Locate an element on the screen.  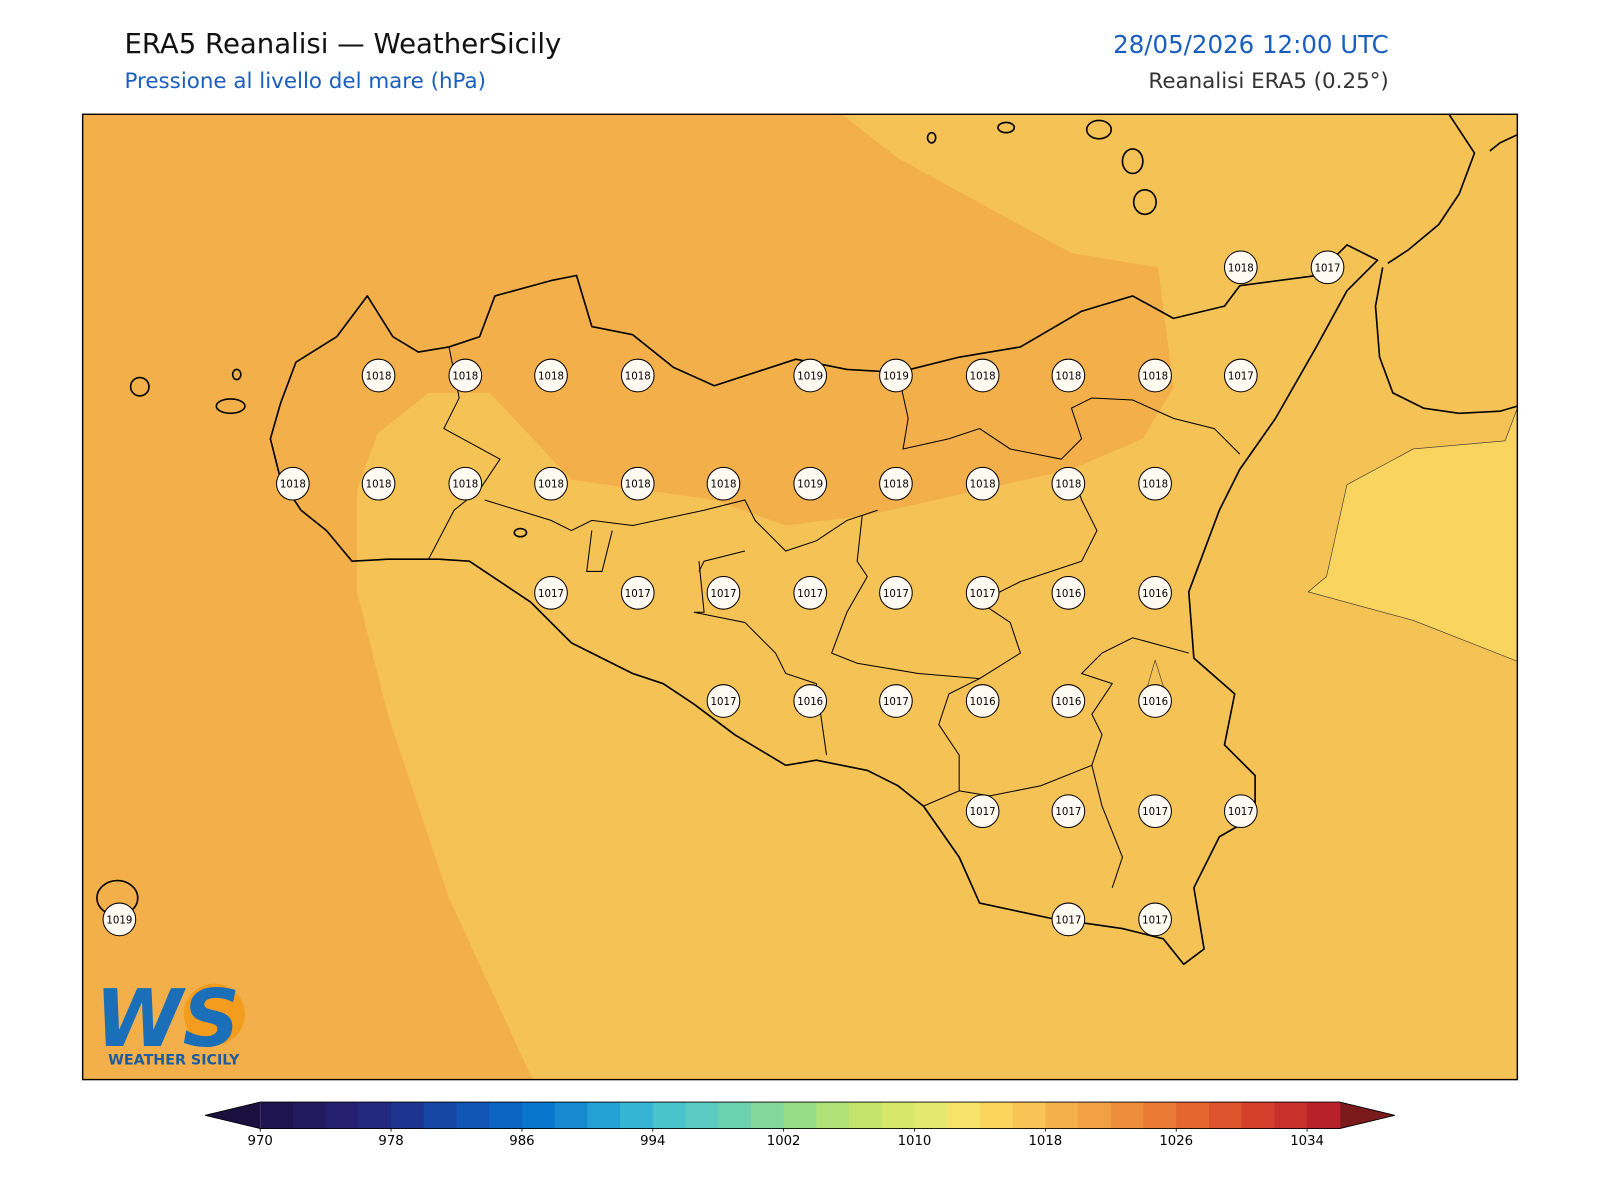
logo-sun is located at coordinates (214, 1014).